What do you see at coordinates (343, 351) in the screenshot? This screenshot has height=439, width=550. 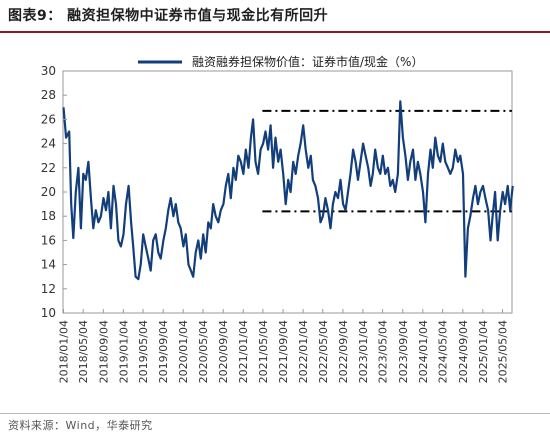 I see `x-tick-label: 2022/09/04` at bounding box center [343, 351].